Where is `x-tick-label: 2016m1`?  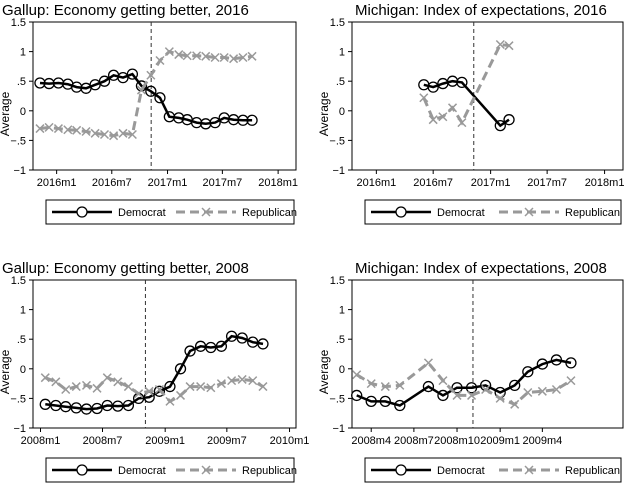 x-tick-label: 2016m1 is located at coordinates (376, 183).